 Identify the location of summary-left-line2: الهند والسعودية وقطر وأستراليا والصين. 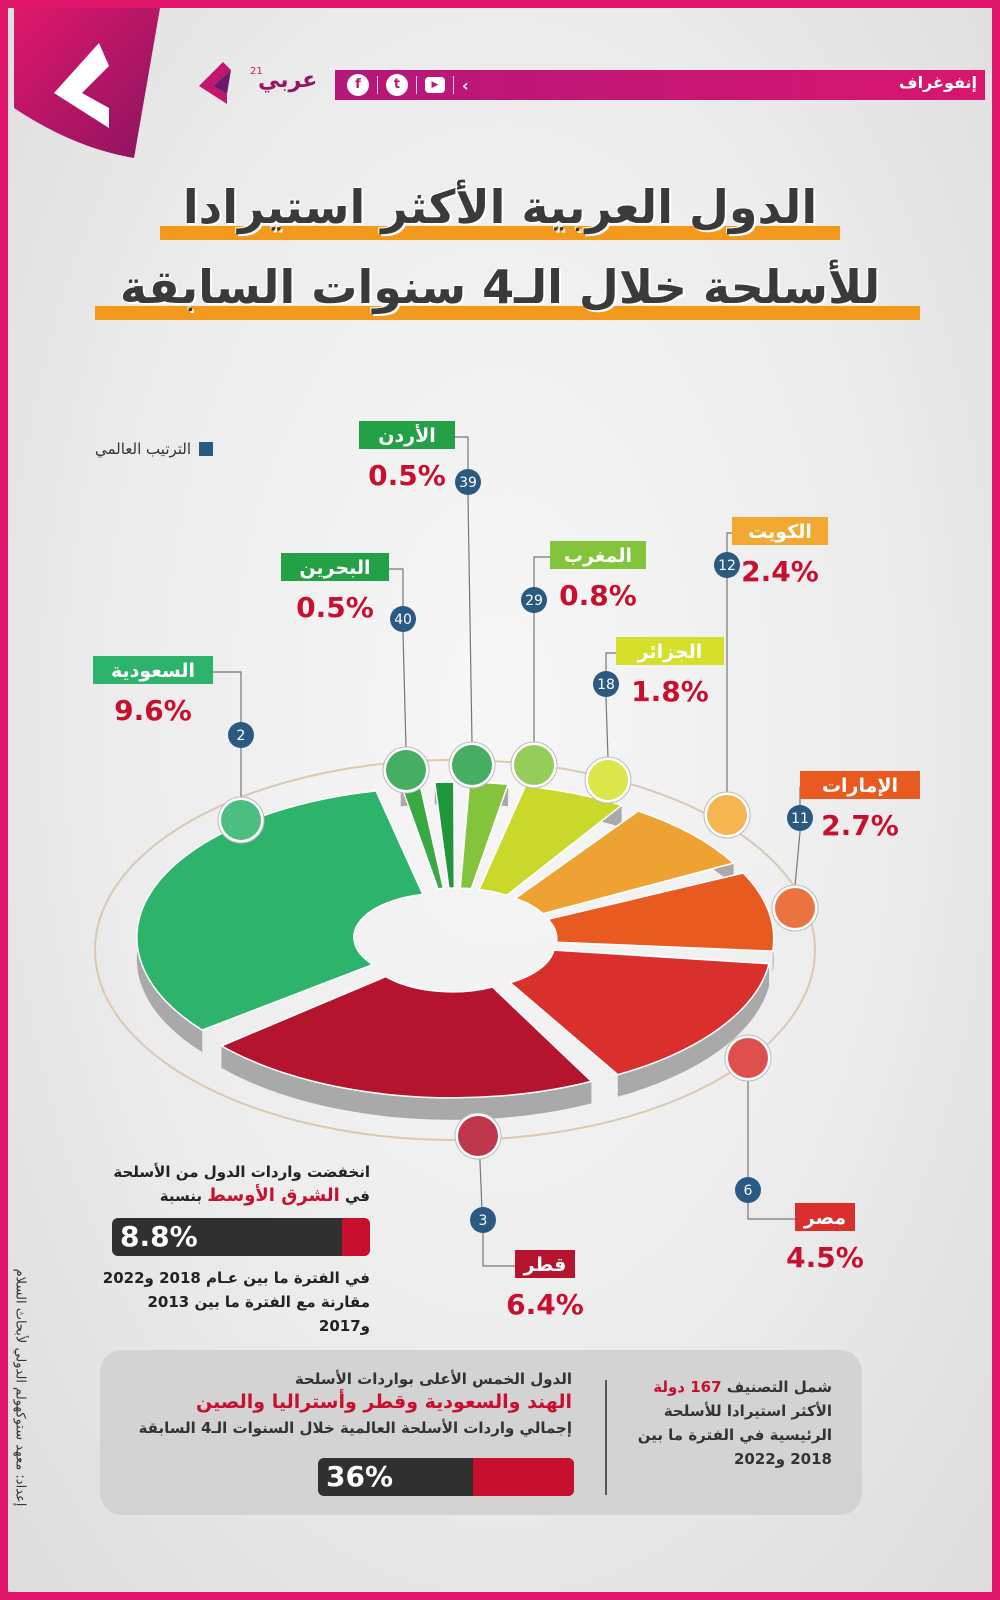
(384, 1402).